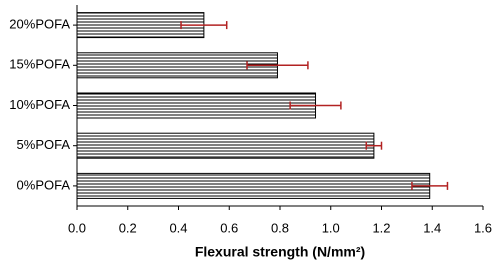 The image size is (500, 268). Describe the element at coordinates (178, 227) in the screenshot. I see `x-tick-label: 0.4` at that location.